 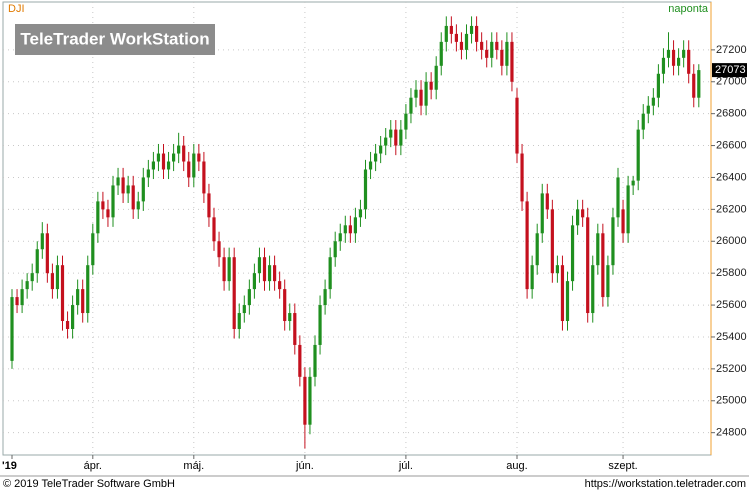 What do you see at coordinates (731, 82) in the screenshot?
I see `y-tick-label: 27000` at bounding box center [731, 82].